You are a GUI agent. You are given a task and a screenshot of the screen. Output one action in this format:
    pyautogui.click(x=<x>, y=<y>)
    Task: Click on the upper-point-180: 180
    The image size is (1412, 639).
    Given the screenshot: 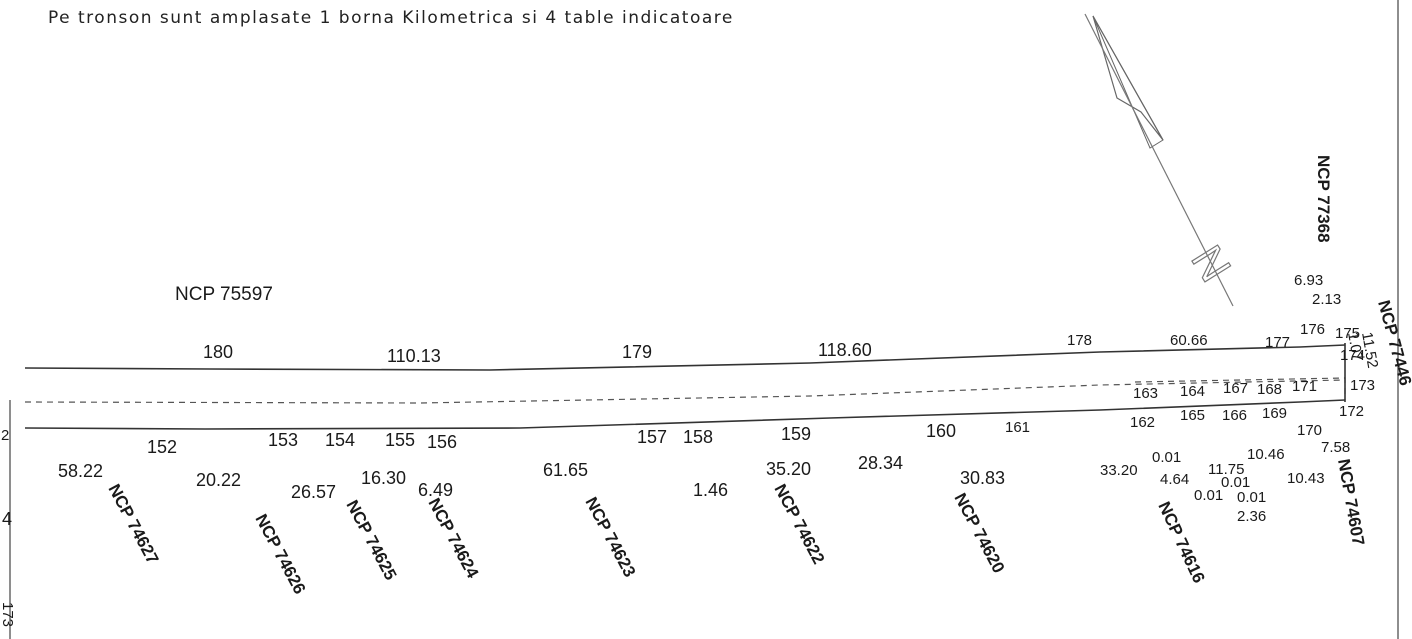 What is the action you would take?
    pyautogui.click(x=218, y=352)
    